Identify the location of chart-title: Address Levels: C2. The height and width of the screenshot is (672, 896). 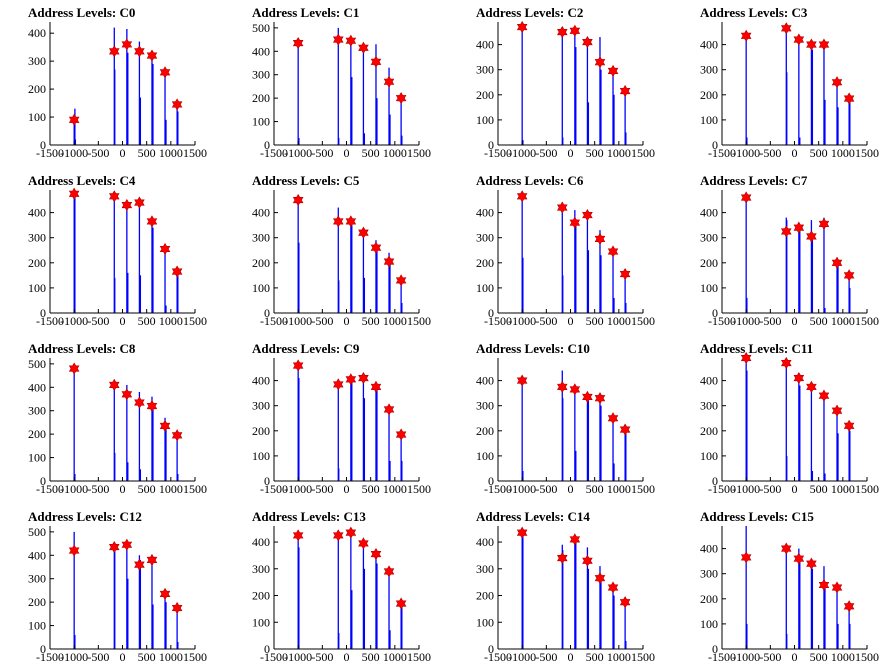
(529, 12).